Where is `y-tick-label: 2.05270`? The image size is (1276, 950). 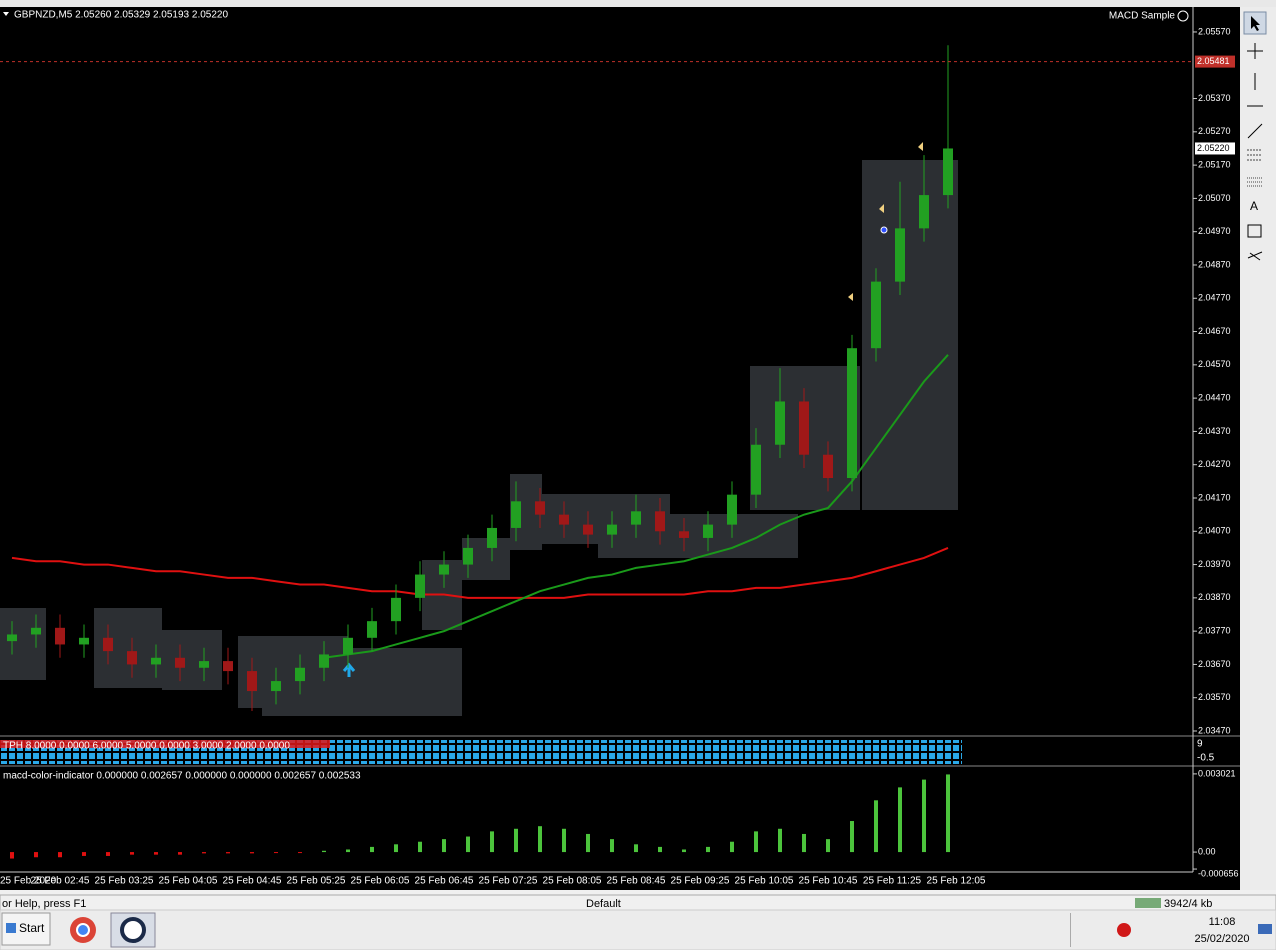 y-tick-label: 2.05270 is located at coordinates (1214, 131).